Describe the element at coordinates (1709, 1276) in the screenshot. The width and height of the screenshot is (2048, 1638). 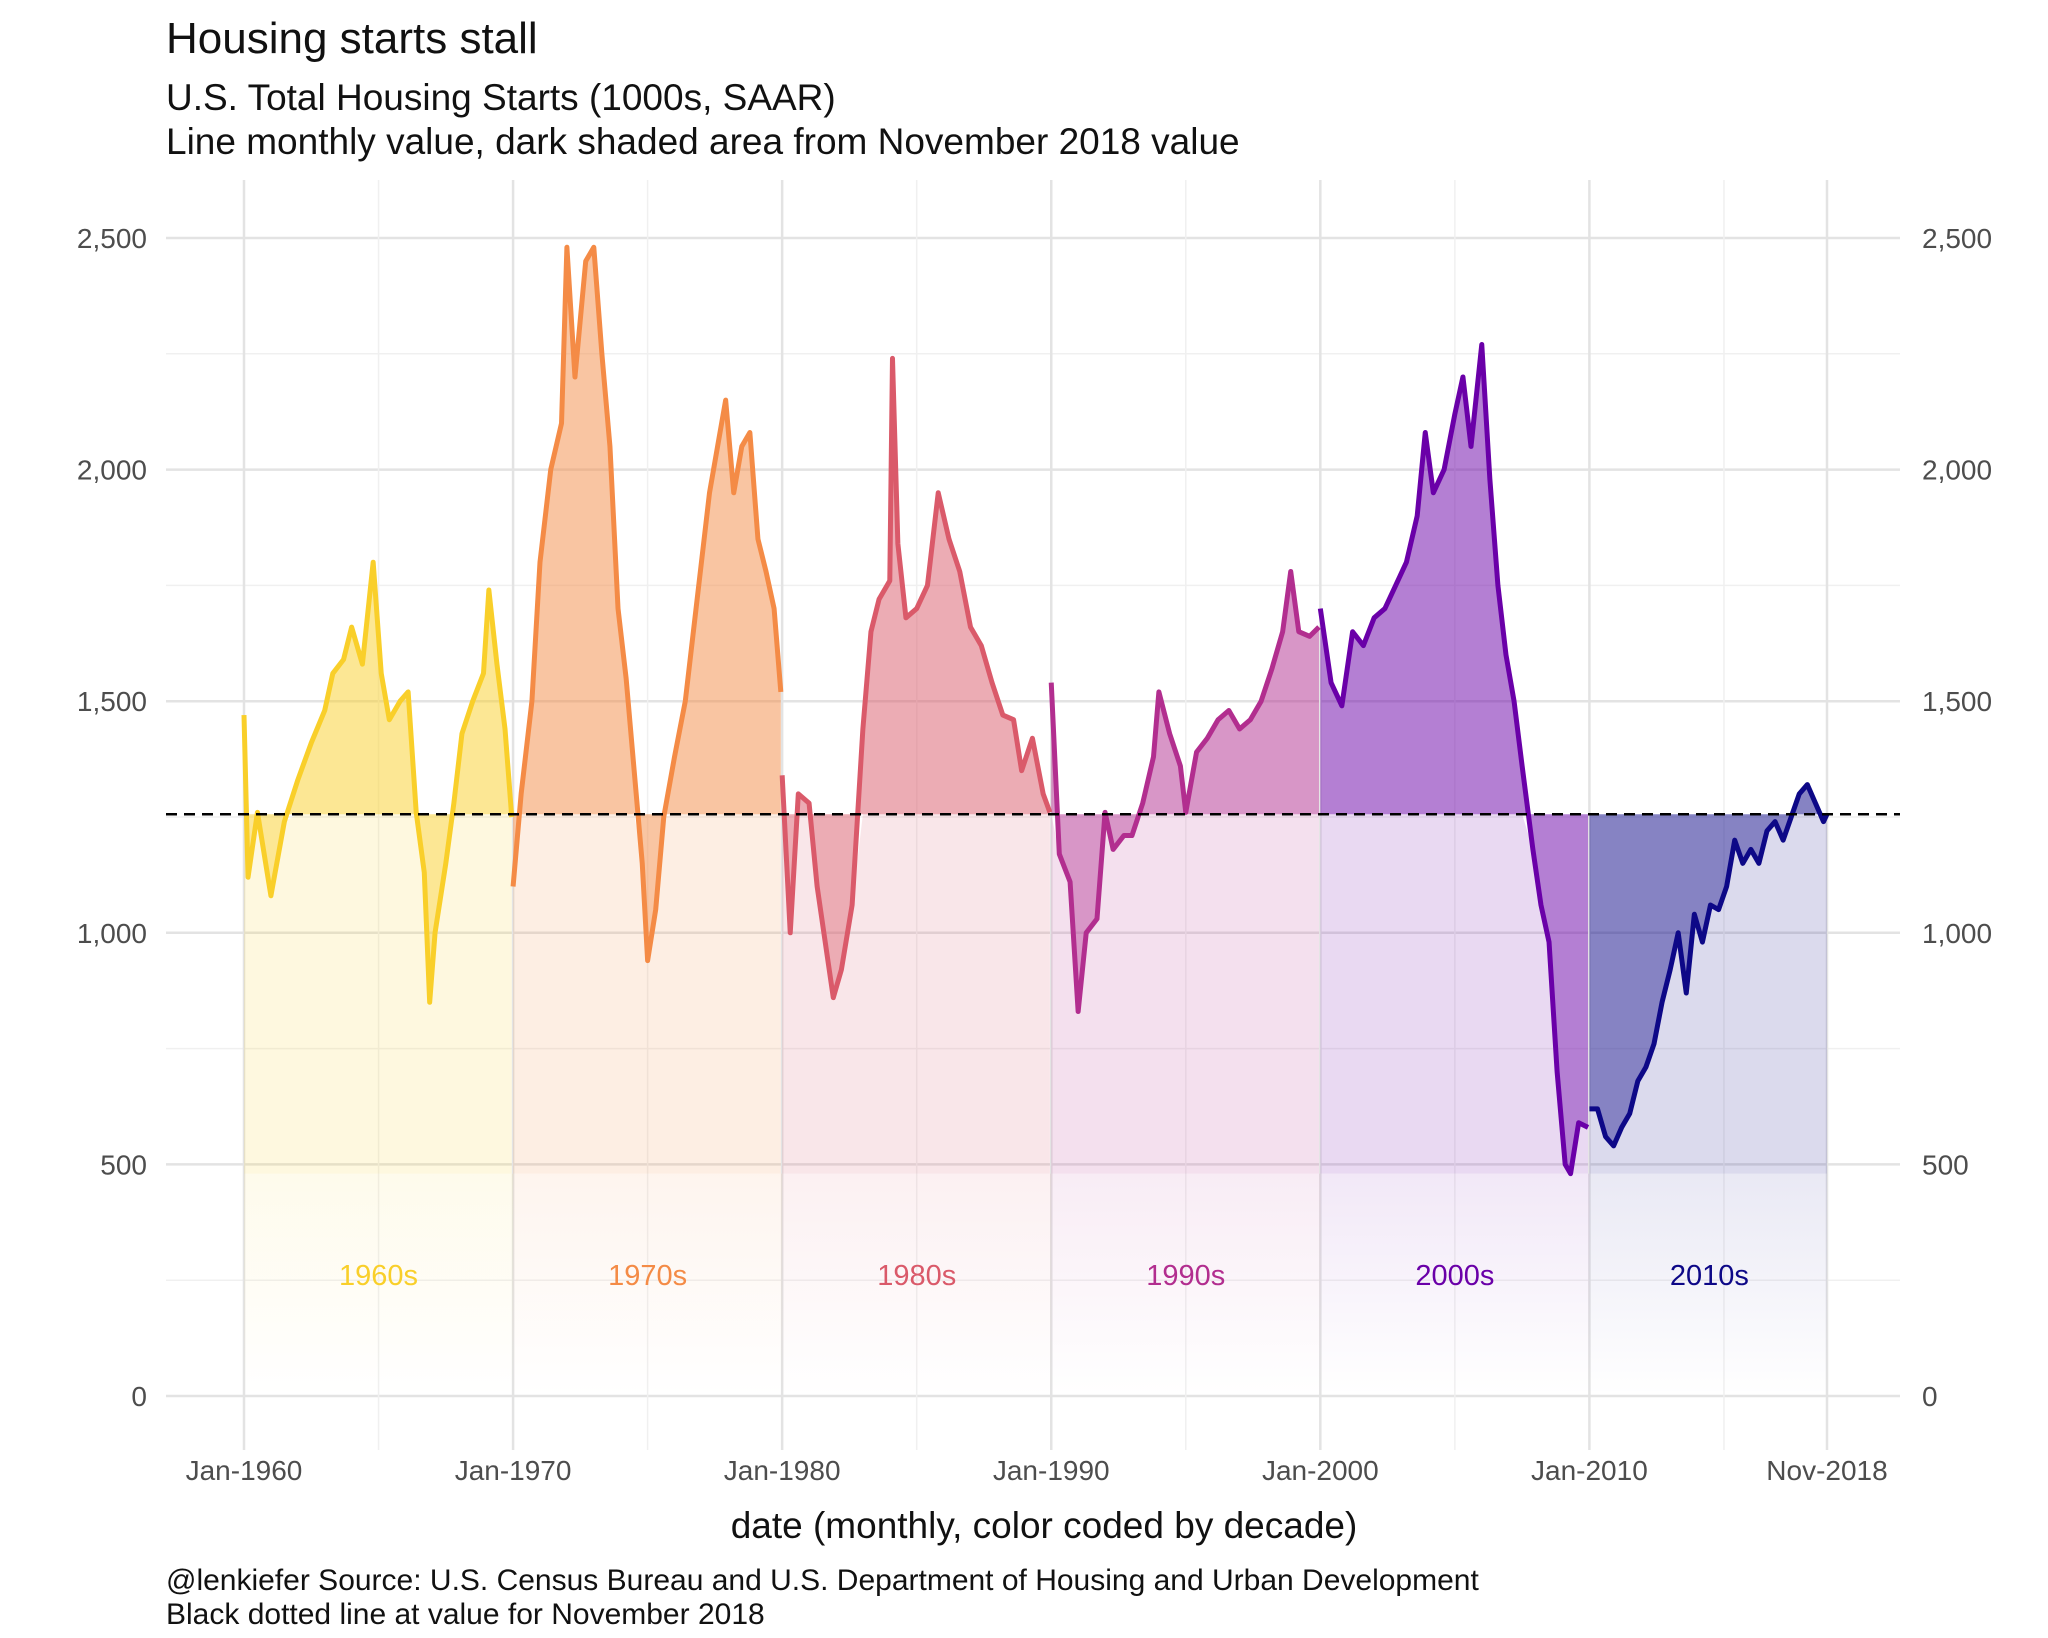
I see `decade-label-2010s: 2010s` at that location.